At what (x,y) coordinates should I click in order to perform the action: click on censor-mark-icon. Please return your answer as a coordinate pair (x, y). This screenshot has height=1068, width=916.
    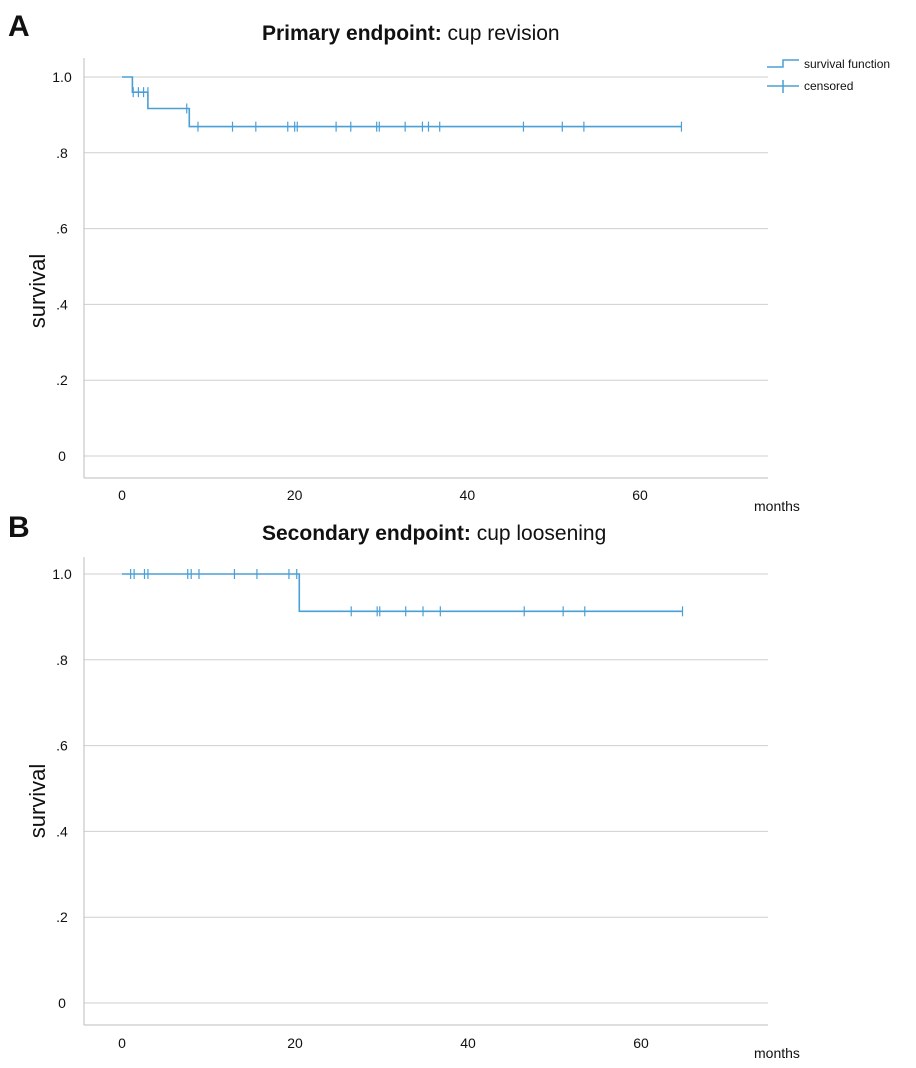
    Looking at the image, I should click on (783, 86).